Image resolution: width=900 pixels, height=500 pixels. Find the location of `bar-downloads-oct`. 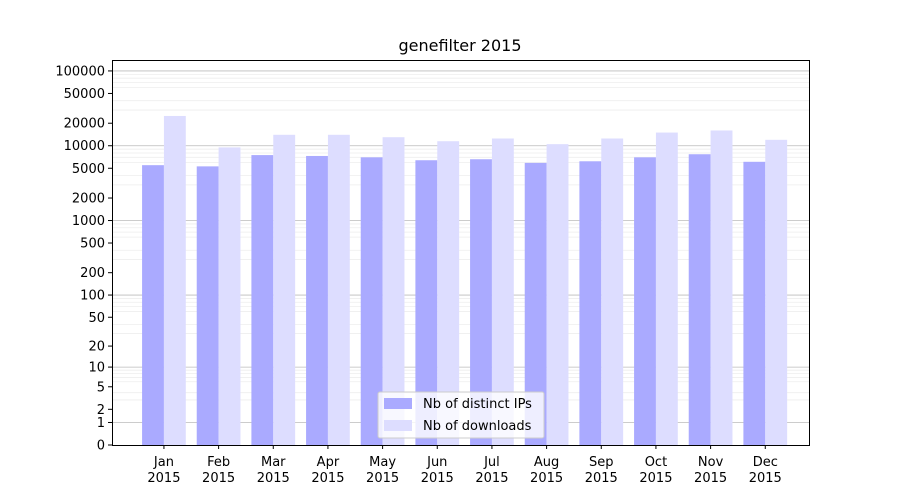

bar-downloads-oct is located at coordinates (666, 289).